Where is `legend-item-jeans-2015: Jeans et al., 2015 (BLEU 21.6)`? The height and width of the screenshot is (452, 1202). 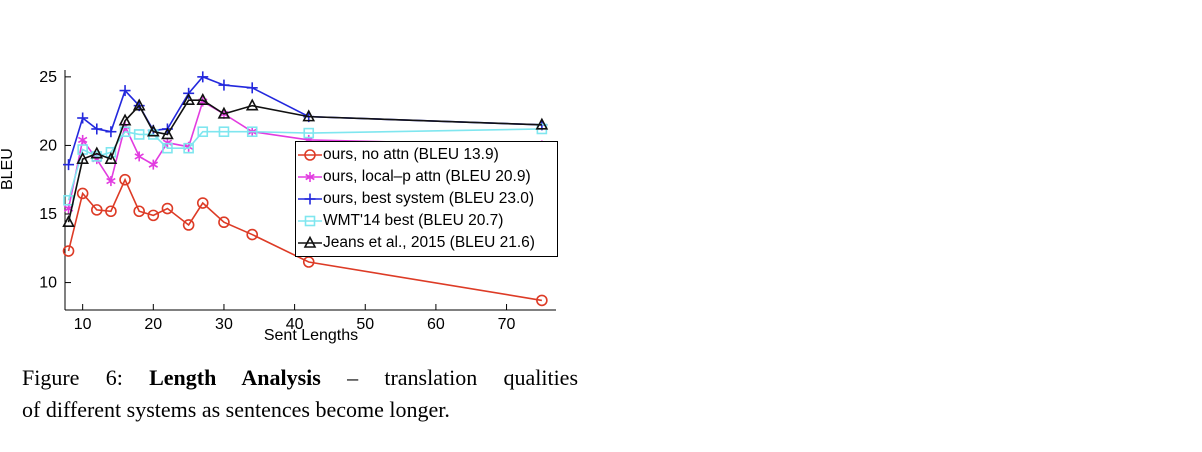
legend-item-jeans-2015: Jeans et al., 2015 (BLEU 21.6) is located at coordinates (426, 243).